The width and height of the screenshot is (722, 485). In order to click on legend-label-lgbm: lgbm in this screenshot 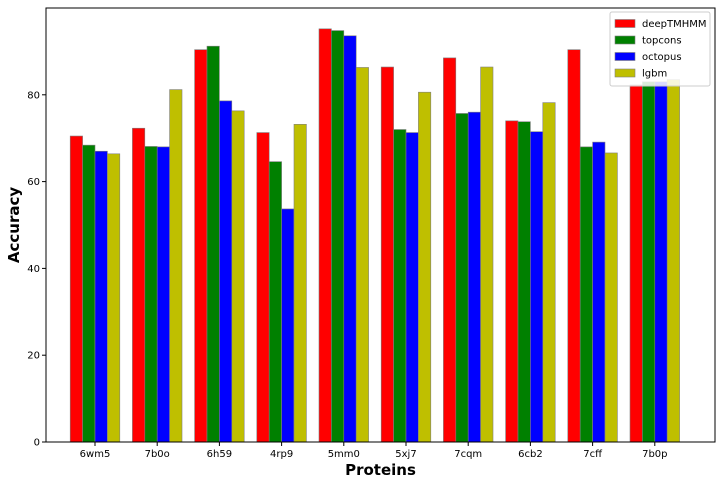, I will do `click(654, 74)`.